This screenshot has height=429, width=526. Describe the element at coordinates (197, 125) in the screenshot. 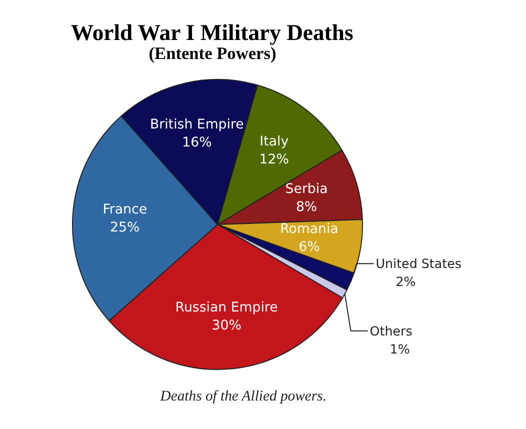

I see `slice-label: British Empire` at that location.